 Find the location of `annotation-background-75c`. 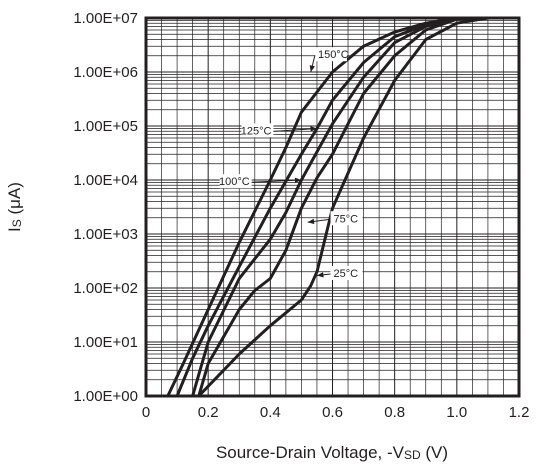

annotation-background-75c is located at coordinates (346, 218).